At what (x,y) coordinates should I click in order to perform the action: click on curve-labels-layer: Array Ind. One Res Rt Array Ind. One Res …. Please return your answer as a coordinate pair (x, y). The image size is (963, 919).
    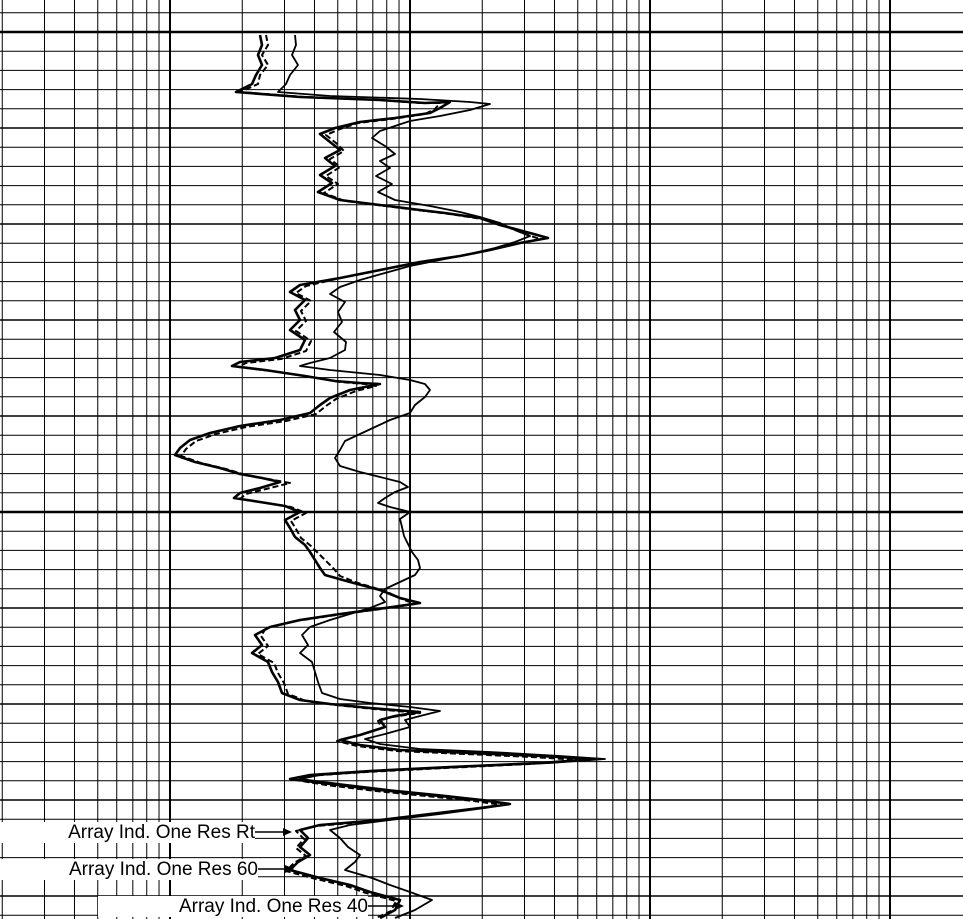
    Looking at the image, I should click on (202, 869).